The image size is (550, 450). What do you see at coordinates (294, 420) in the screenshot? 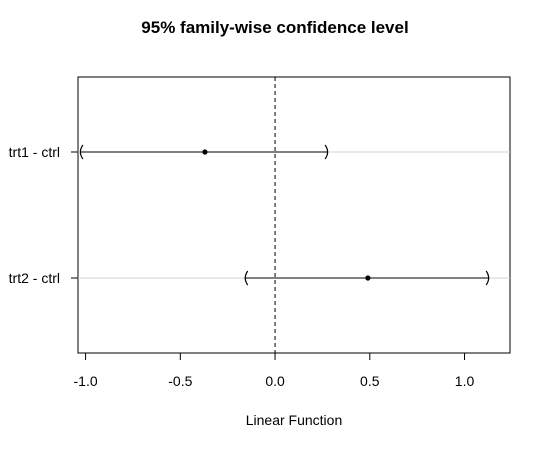
I see `x-axis-label: Linear Function` at bounding box center [294, 420].